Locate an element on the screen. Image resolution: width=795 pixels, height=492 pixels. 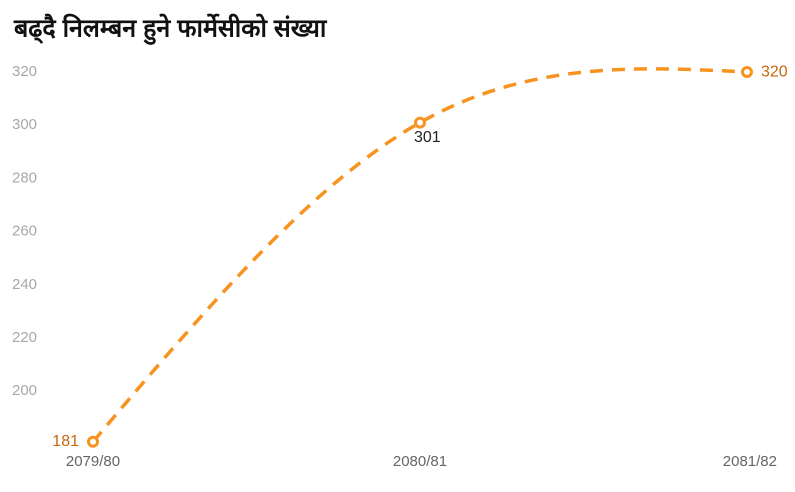
x-tick-label: 2079/80 is located at coordinates (93, 461).